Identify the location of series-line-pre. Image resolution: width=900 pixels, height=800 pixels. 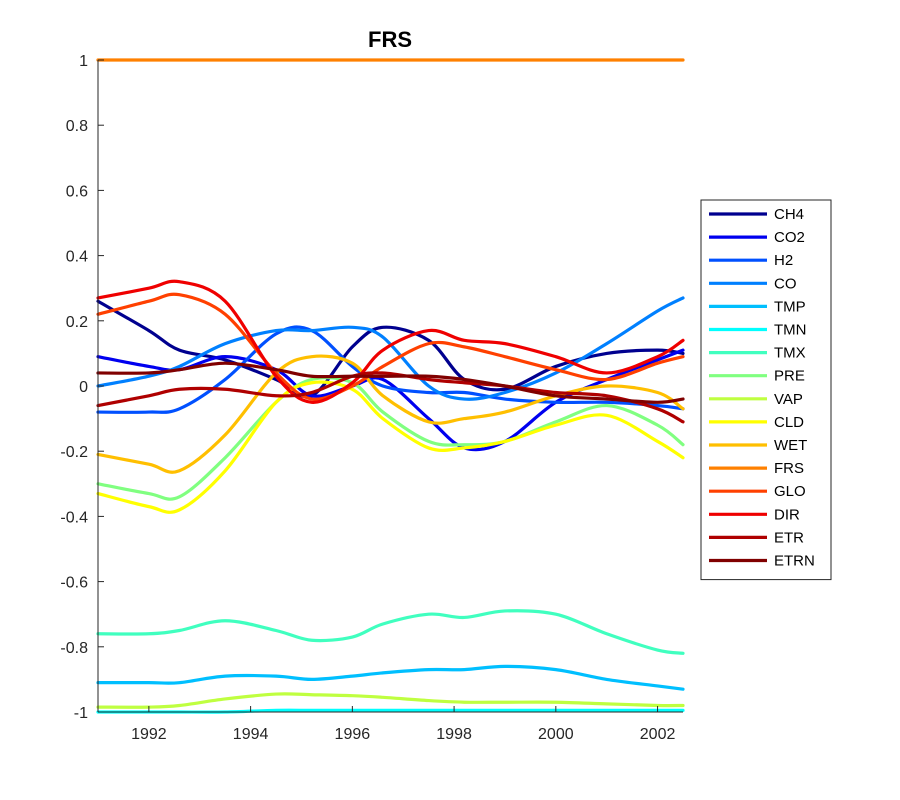
(390, 438).